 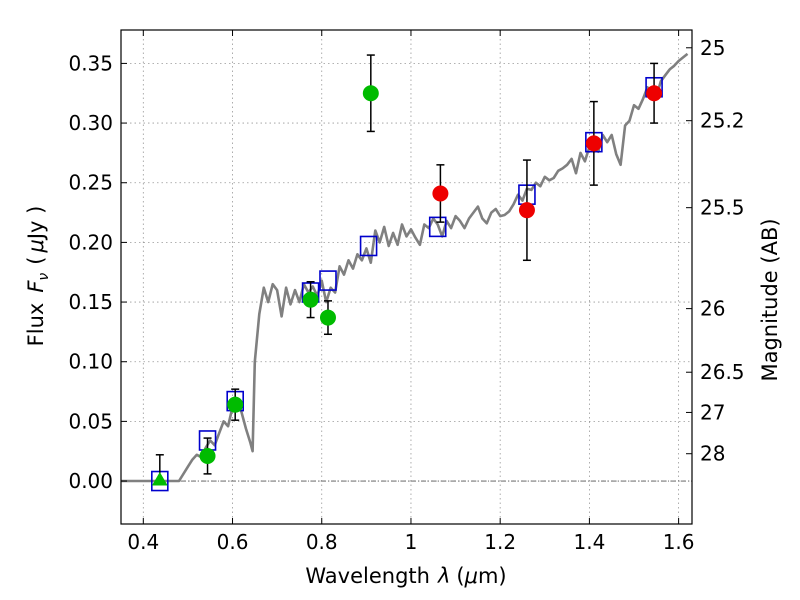 I want to click on x-tick-label: 1.6, so click(x=679, y=542).